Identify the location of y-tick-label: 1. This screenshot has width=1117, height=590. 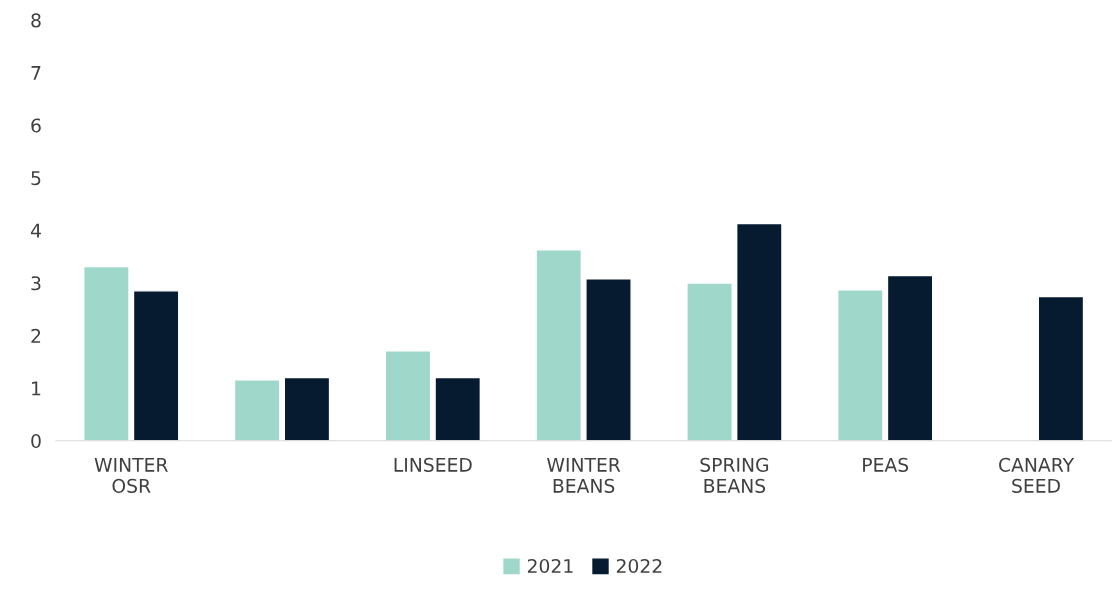
(36, 388).